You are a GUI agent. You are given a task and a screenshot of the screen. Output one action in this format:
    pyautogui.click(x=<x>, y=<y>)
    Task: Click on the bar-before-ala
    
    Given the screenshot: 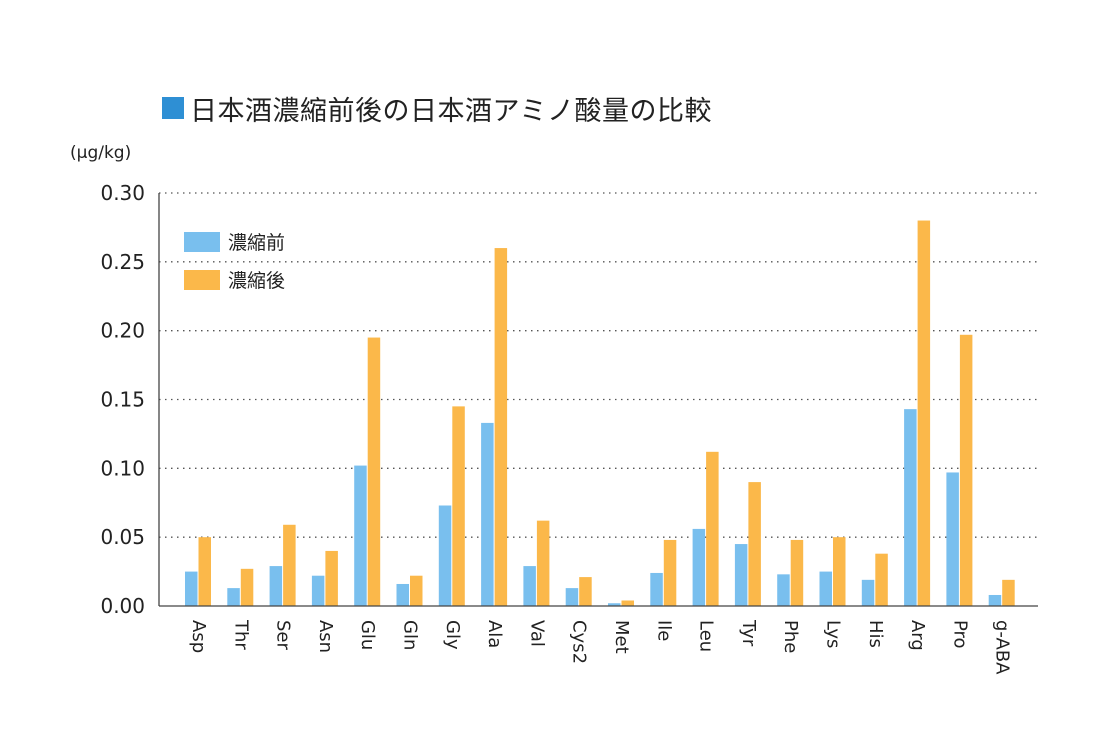 What is the action you would take?
    pyautogui.click(x=487, y=514)
    